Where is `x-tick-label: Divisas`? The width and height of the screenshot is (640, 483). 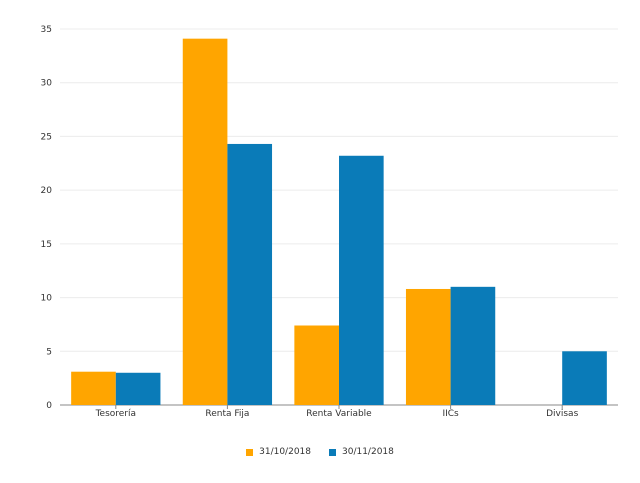 x-tick-label: Divisas is located at coordinates (562, 414).